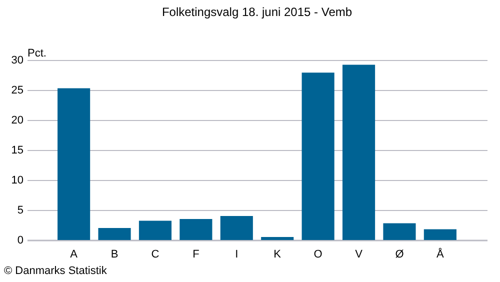  I want to click on y-tick-label: 25, so click(17, 90).